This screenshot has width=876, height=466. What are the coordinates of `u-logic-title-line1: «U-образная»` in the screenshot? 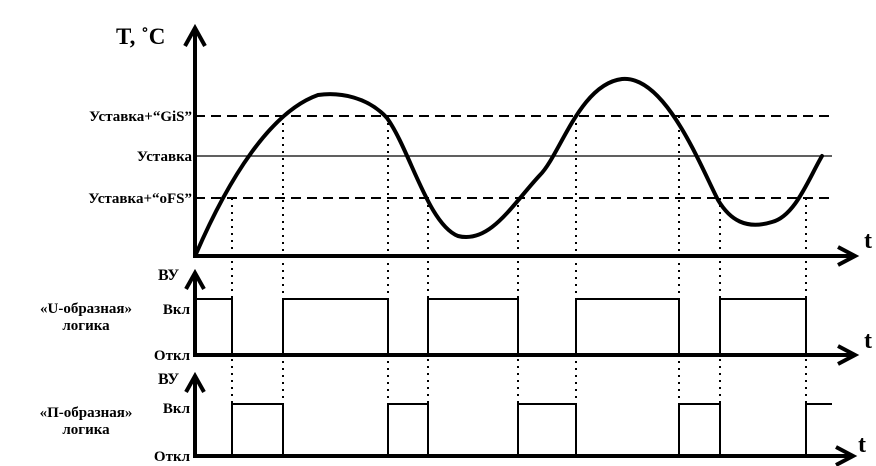 It's located at (86, 309).